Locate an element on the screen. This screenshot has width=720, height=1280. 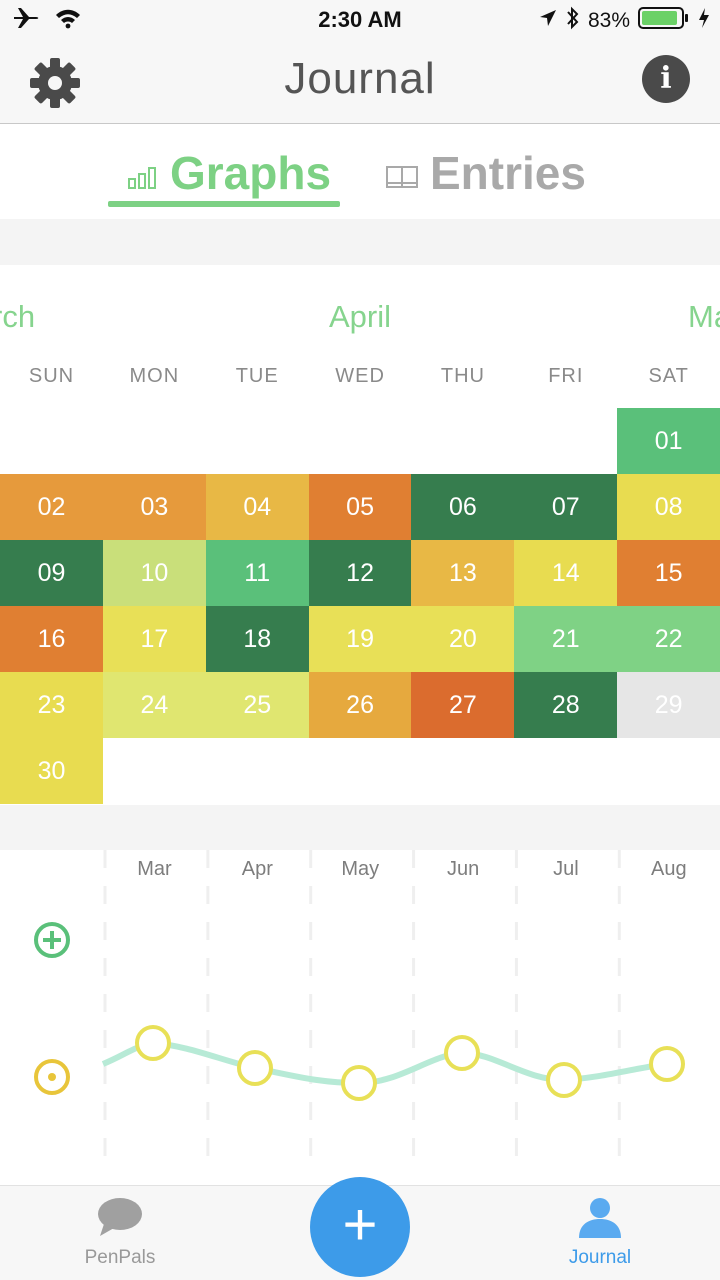
calendar-day-11: 11 is located at coordinates (257, 573).